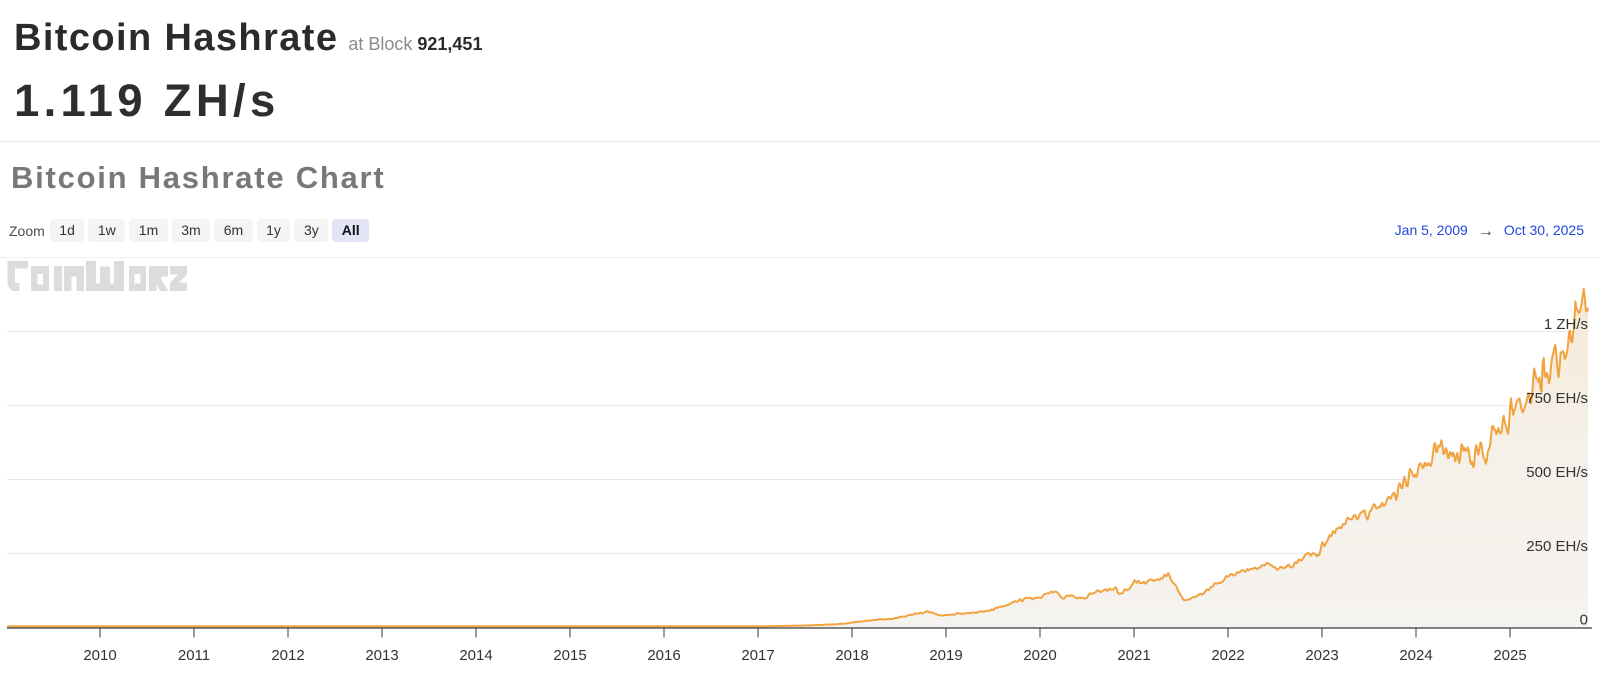 This screenshot has height=674, width=1600. What do you see at coordinates (381, 655) in the screenshot?
I see `svg-text: 2013` at bounding box center [381, 655].